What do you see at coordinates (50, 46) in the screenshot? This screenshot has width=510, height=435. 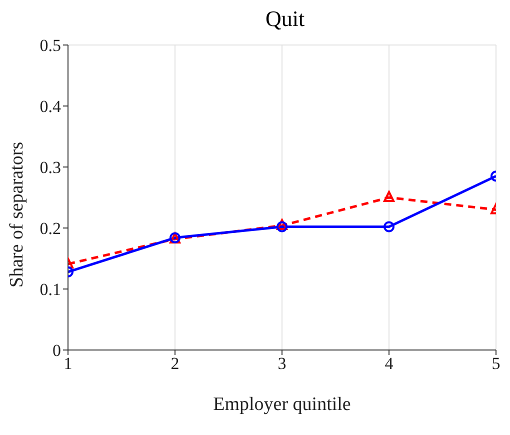 I see `y-tick-label: 0.5` at bounding box center [50, 46].